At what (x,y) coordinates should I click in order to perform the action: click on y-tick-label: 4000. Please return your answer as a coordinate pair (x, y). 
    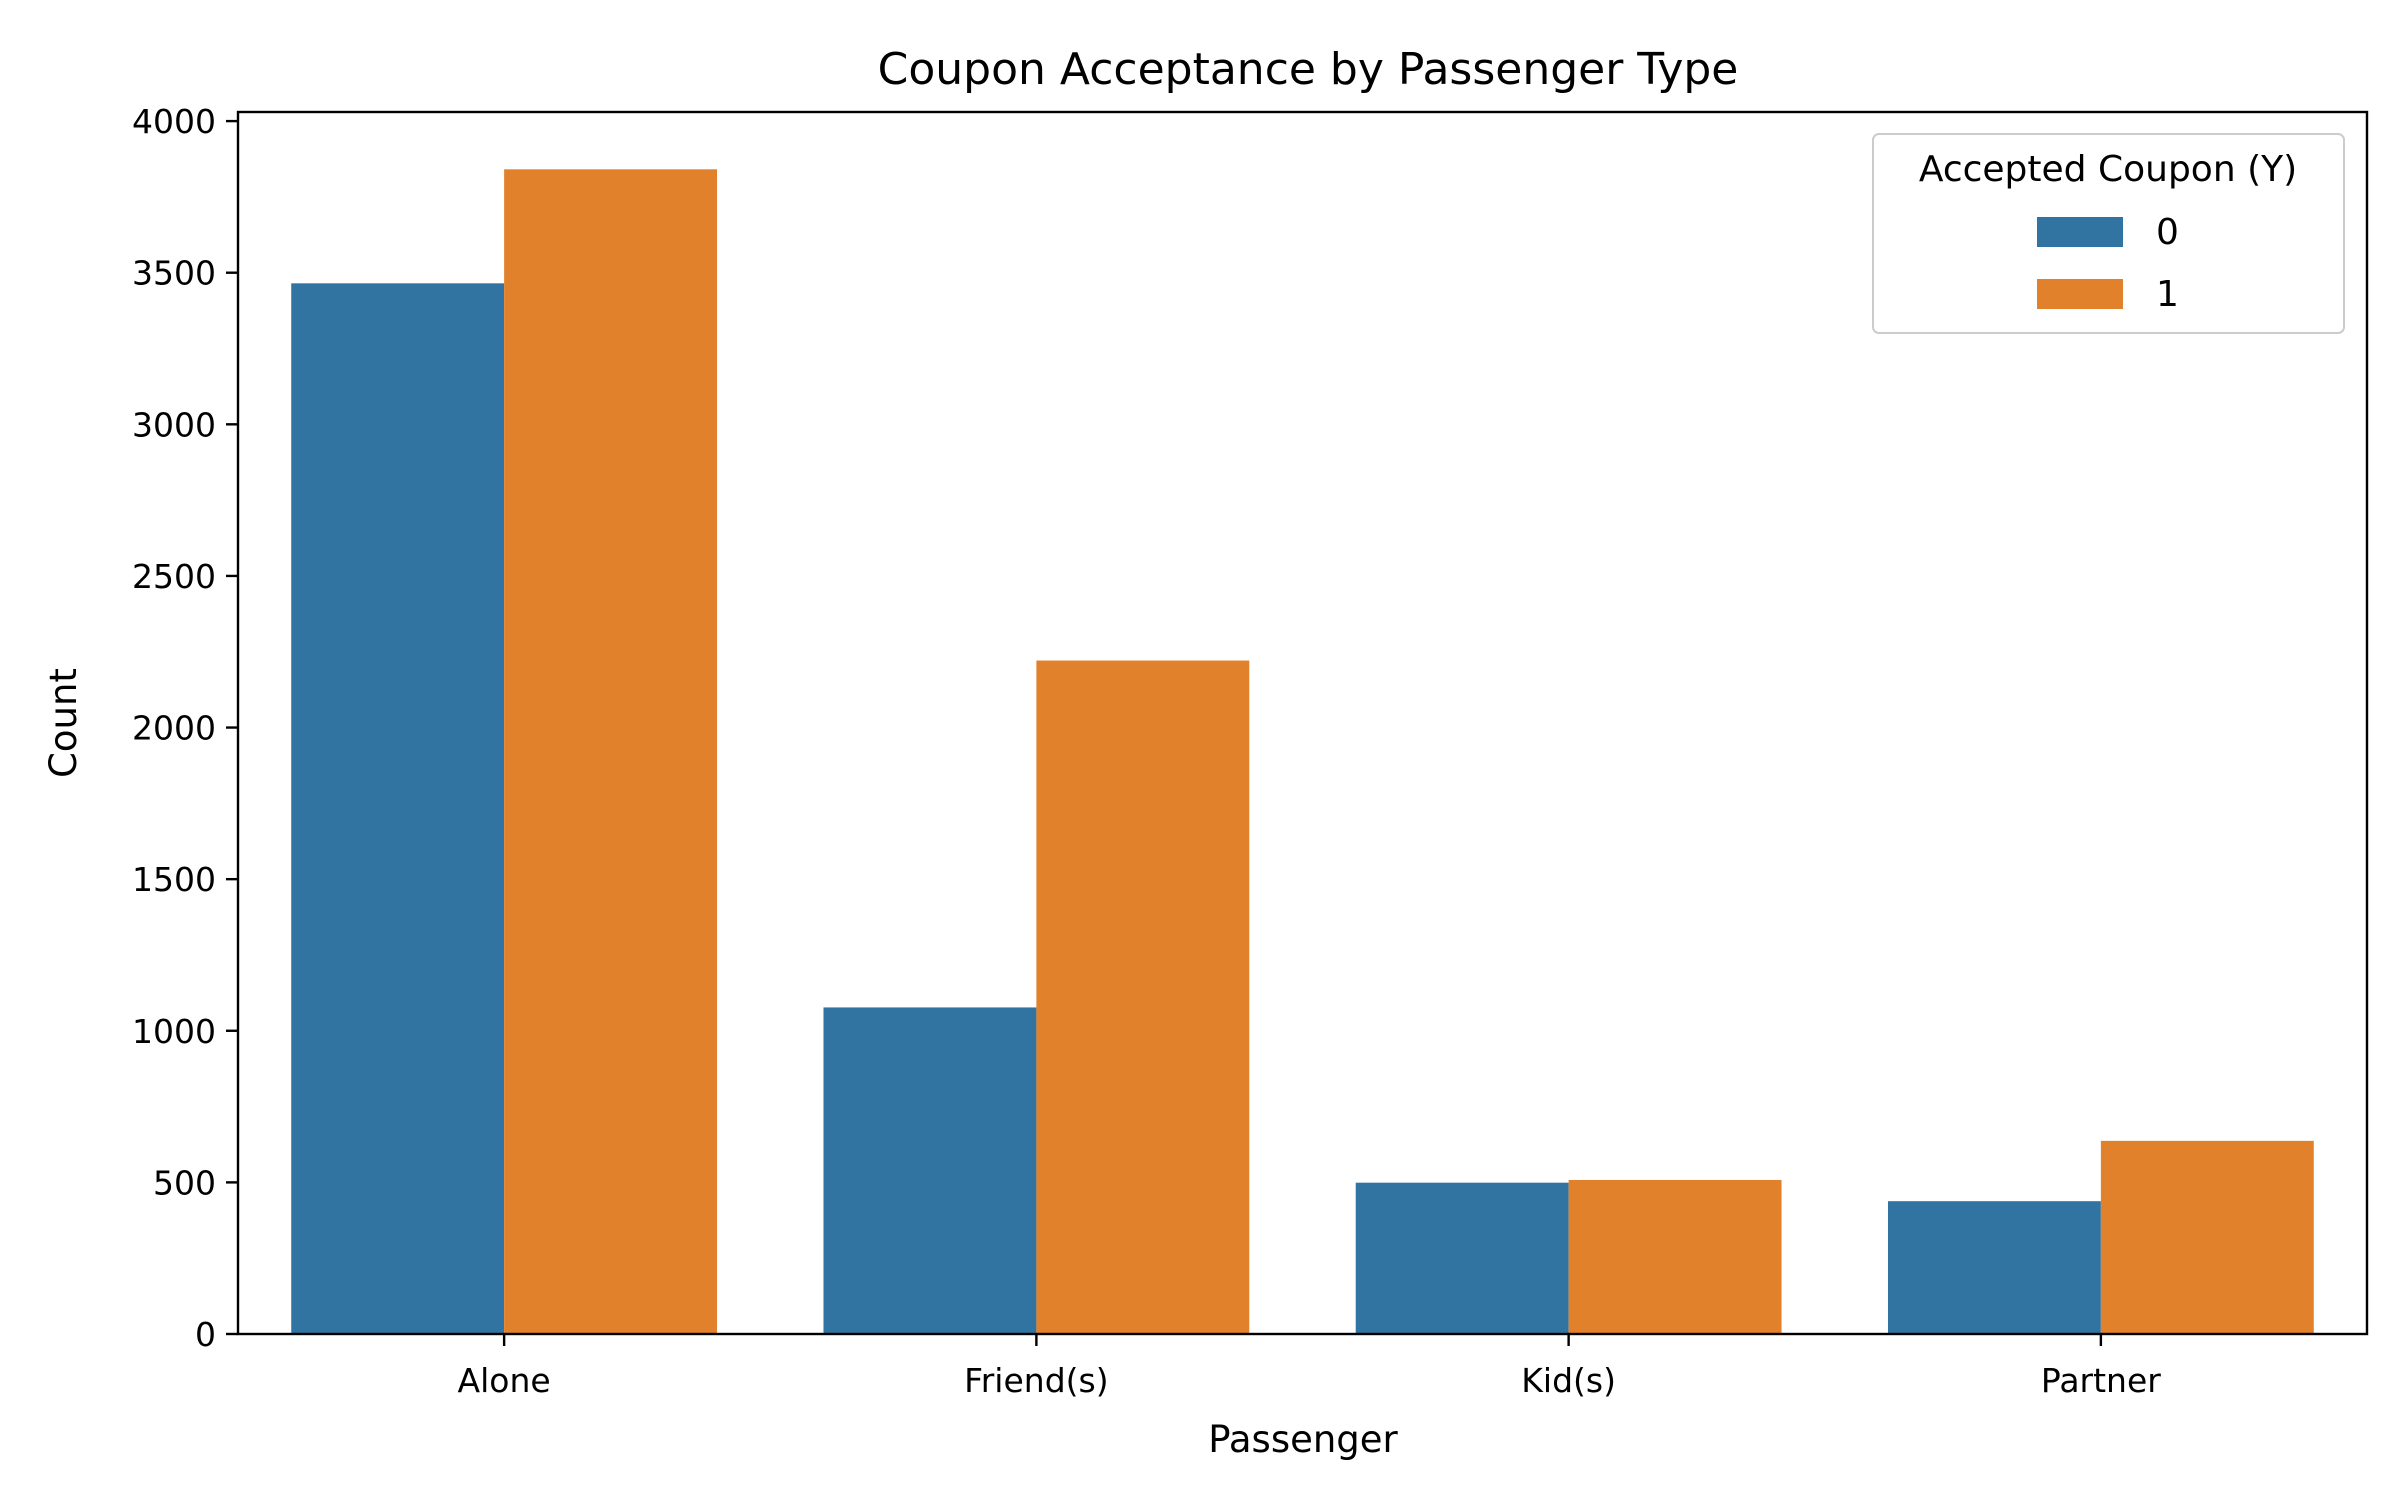
    Looking at the image, I should click on (174, 121).